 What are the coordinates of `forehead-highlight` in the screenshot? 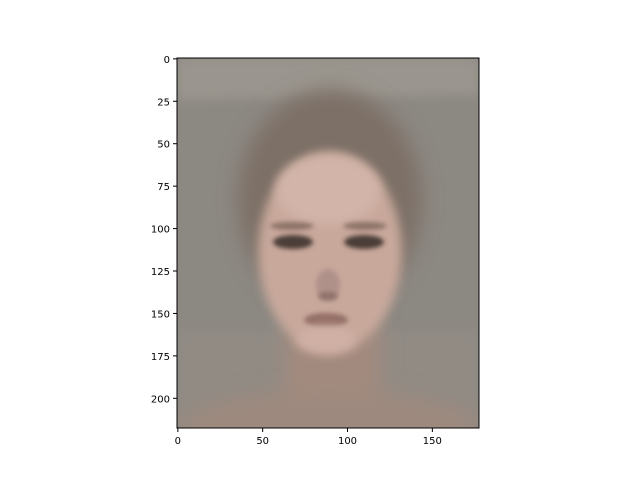 It's located at (328, 190).